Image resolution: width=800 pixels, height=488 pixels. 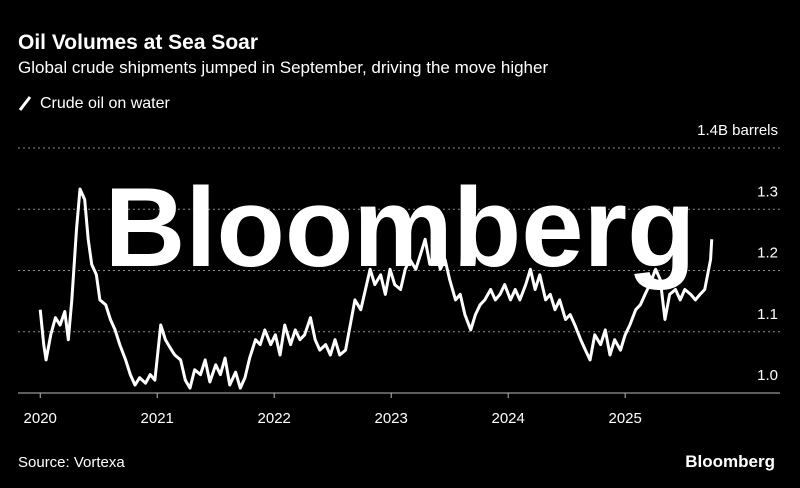 What do you see at coordinates (138, 42) in the screenshot?
I see `chart-title: Oil Volumes at Sea Soar` at bounding box center [138, 42].